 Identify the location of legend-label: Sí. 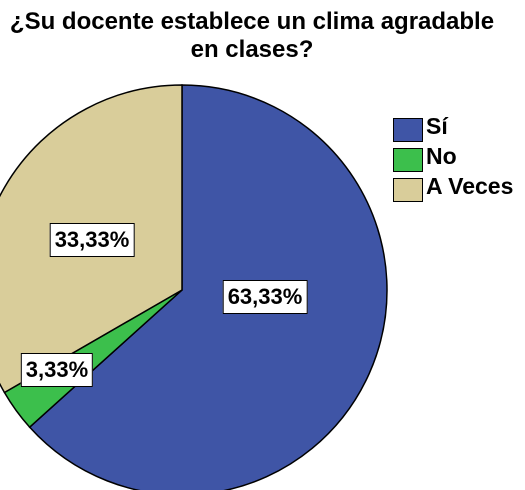
(437, 126).